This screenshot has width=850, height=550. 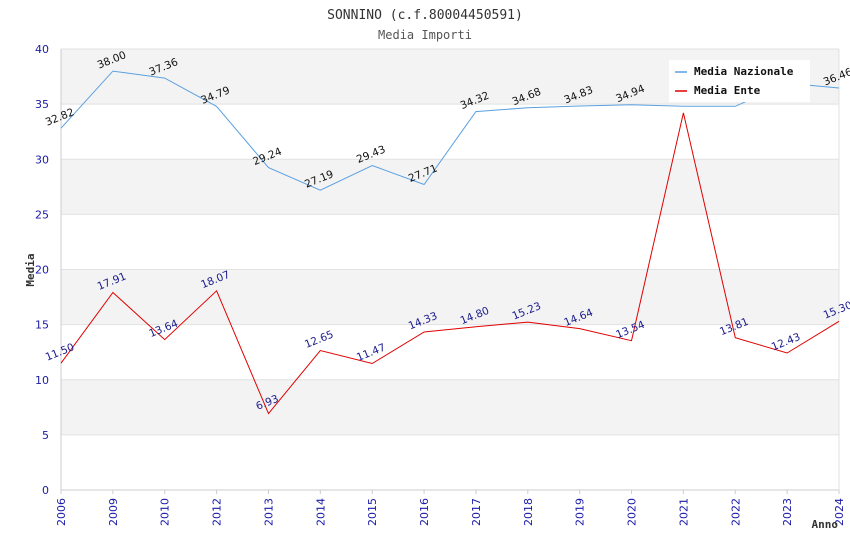 What do you see at coordinates (45, 490) in the screenshot?
I see `y-tick-label: 0` at bounding box center [45, 490].